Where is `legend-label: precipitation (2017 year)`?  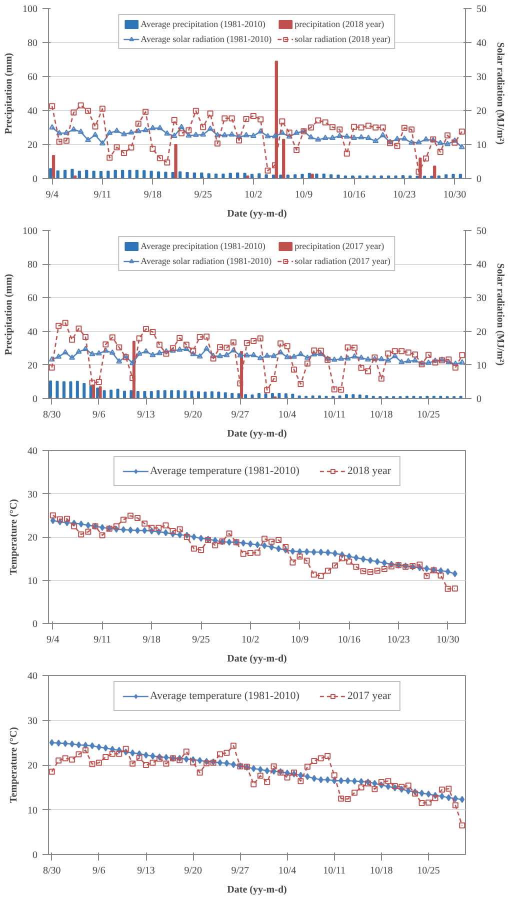
legend-label: precipitation (2017 year) is located at coordinates (339, 246).